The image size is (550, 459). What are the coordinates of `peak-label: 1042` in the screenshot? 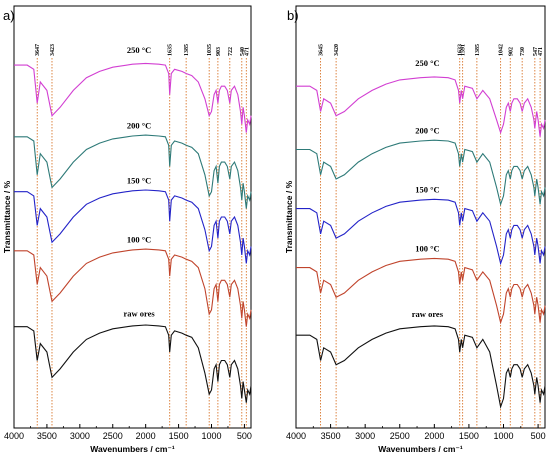 It's located at (502, 50).